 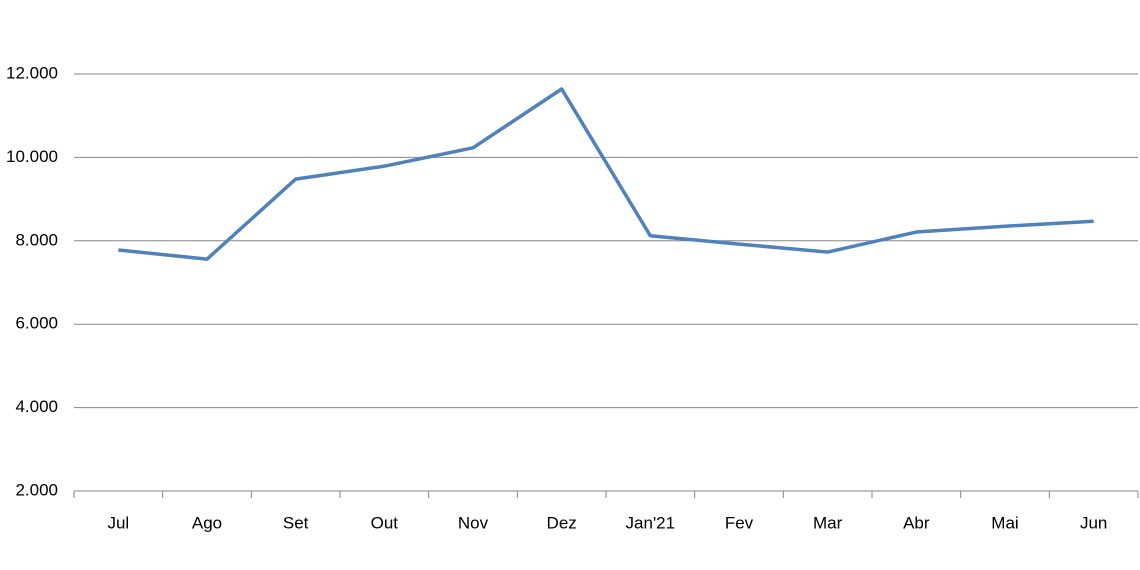 What do you see at coordinates (562, 522) in the screenshot?
I see `x-tick-label: Dez` at bounding box center [562, 522].